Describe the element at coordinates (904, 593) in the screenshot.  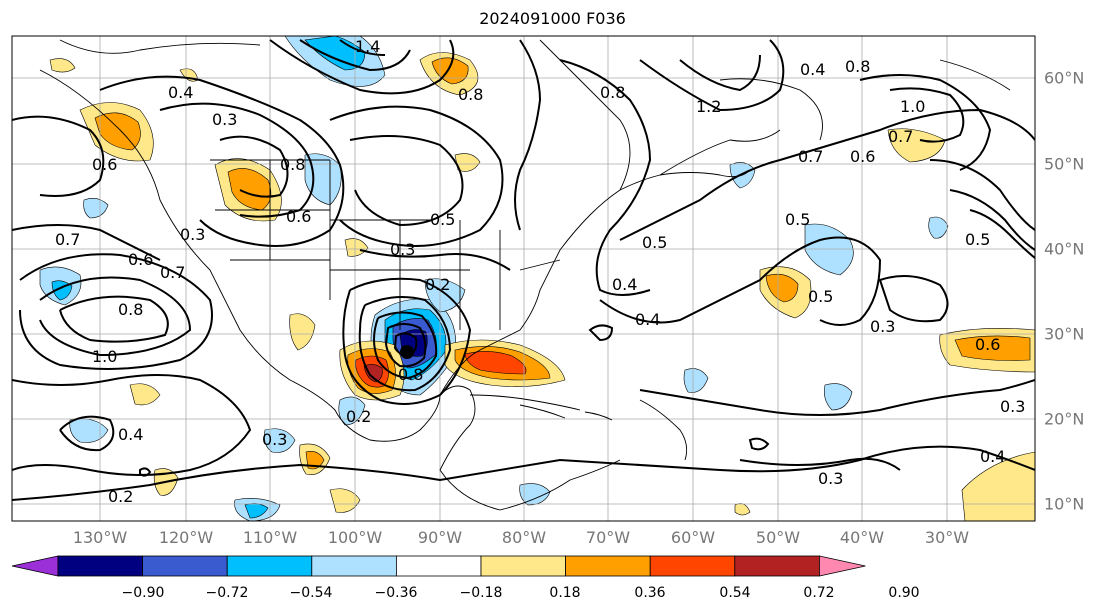
I see `colorbar-tick: 0.90` at that location.